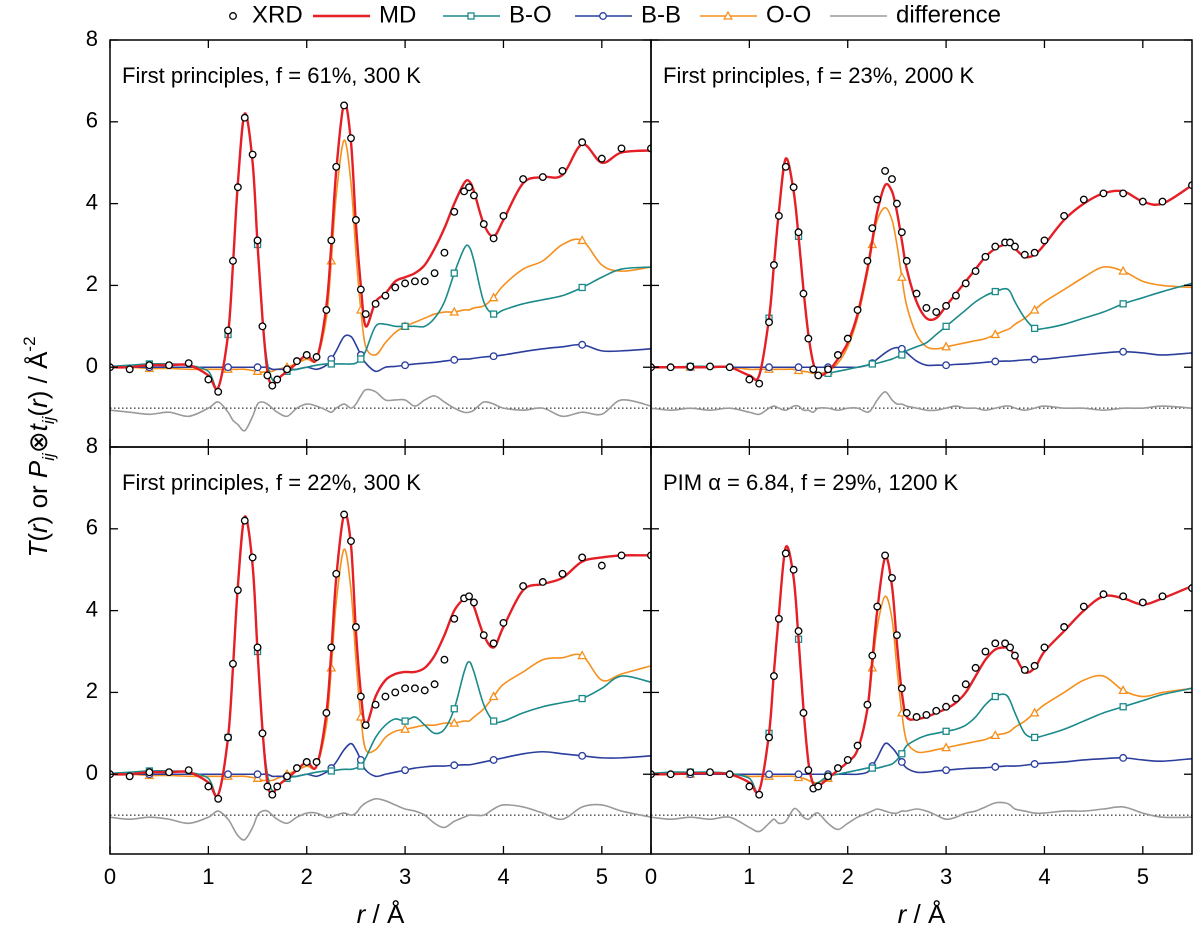 The height and width of the screenshot is (933, 1199). Describe the element at coordinates (503, 876) in the screenshot. I see `x-tick-label: 4` at that location.